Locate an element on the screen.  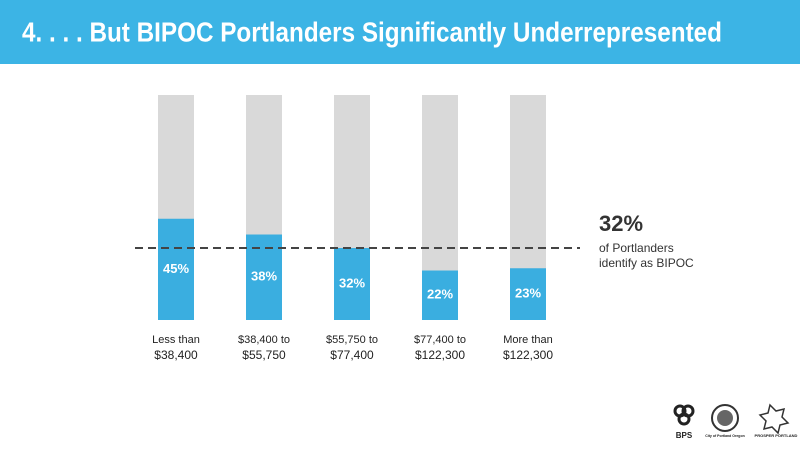
reference-text: identify as BIPOC is located at coordinates (646, 263).